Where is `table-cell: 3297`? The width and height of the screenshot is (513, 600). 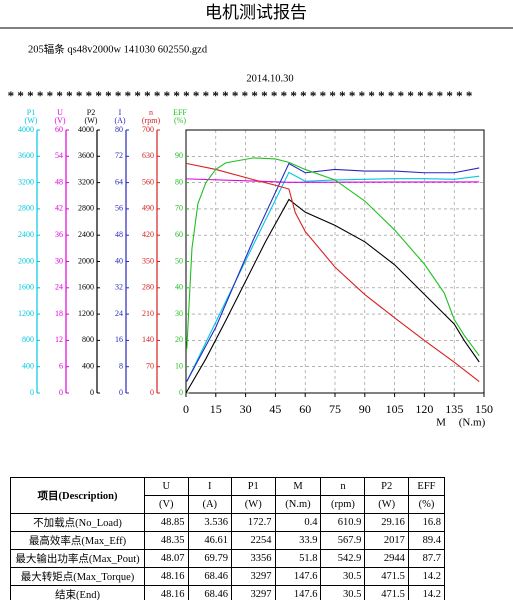 table-cell: 3297 is located at coordinates (253, 576).